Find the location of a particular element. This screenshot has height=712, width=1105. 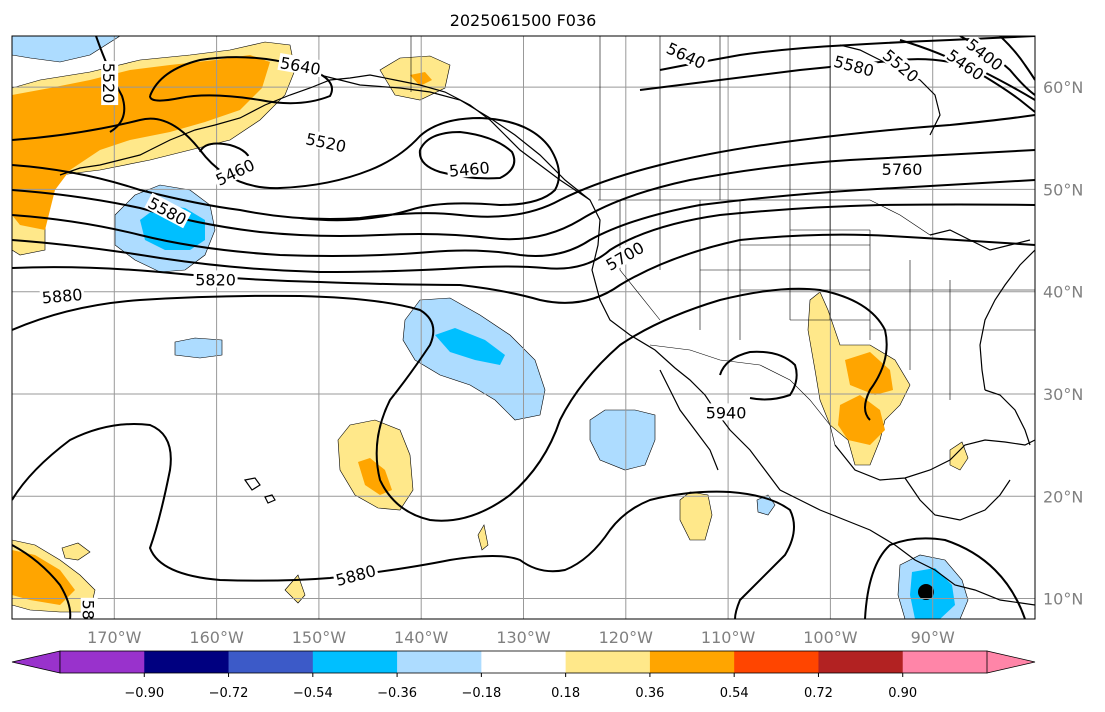

contour-label-text: 5520 is located at coordinates (108, 83).